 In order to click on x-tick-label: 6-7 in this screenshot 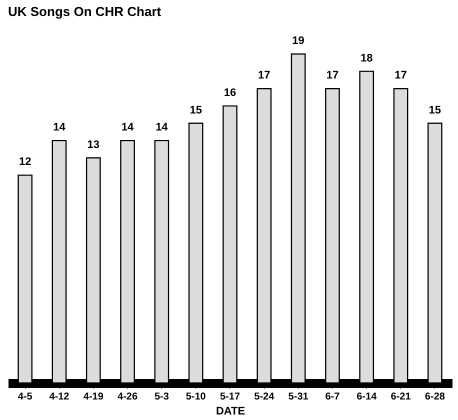, I will do `click(332, 397)`.